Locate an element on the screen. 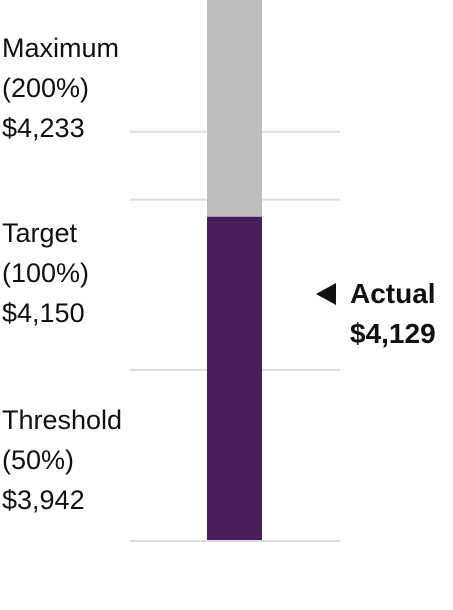  target-pct: (100%) is located at coordinates (46, 273).